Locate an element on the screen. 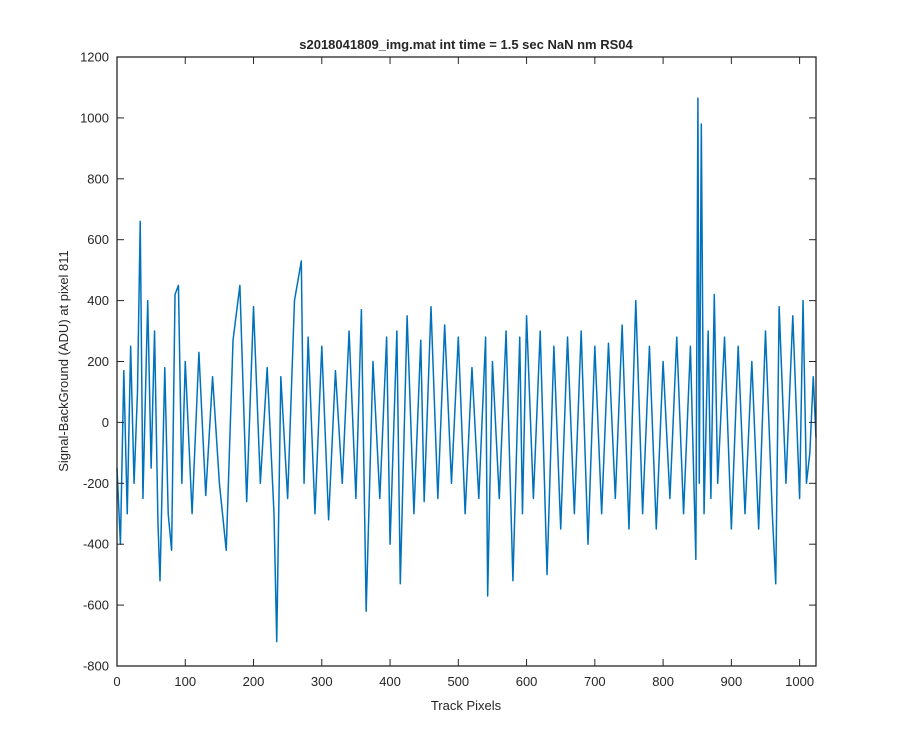 The image size is (900, 755). x-tick-label: 600 is located at coordinates (527, 681).